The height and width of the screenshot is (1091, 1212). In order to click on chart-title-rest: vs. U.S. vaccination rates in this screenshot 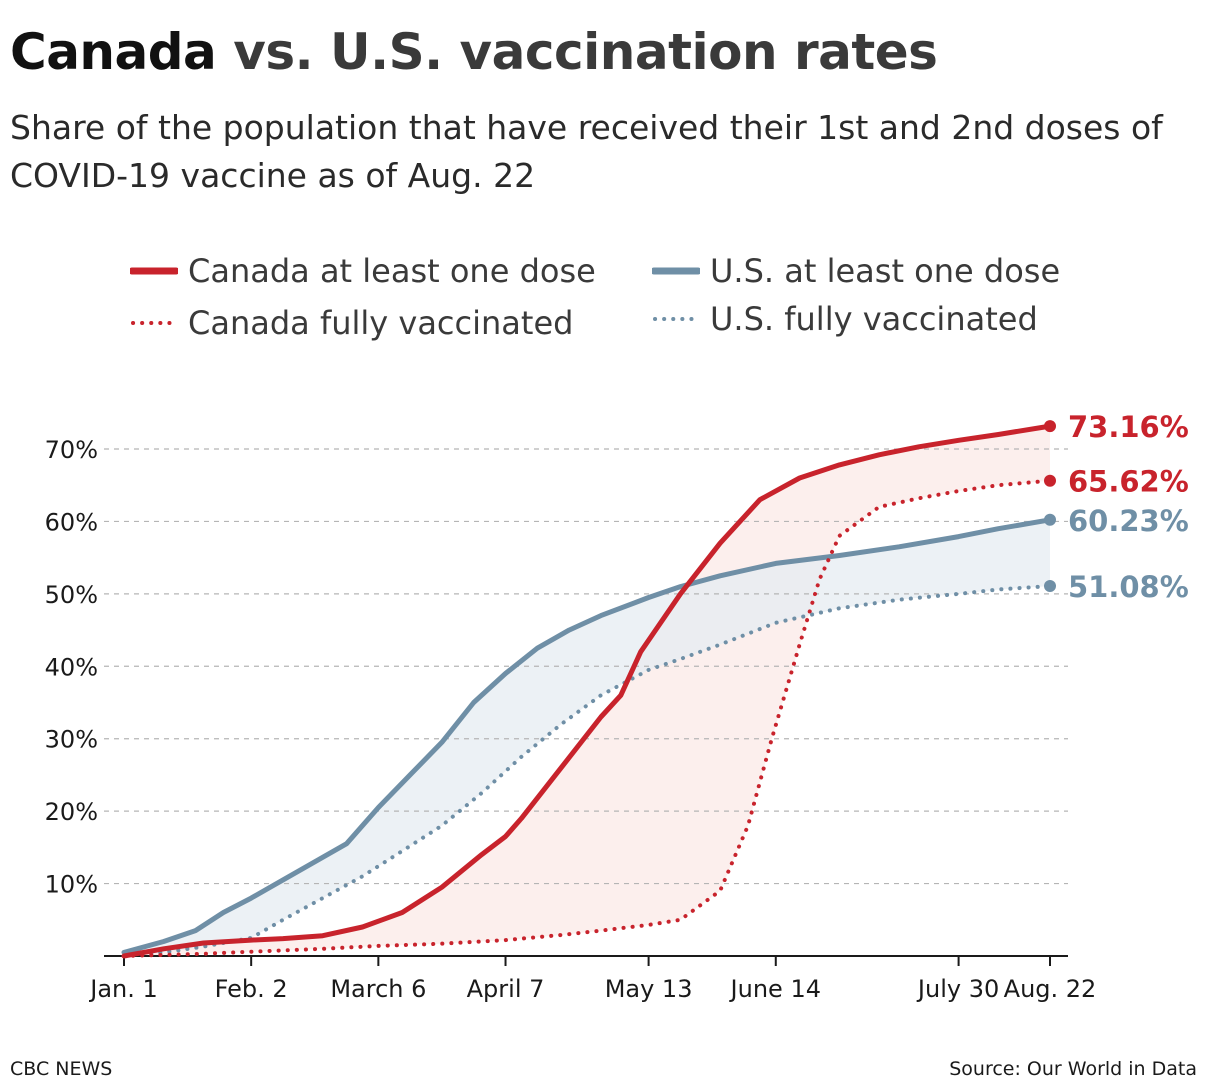, I will do `click(577, 52)`.